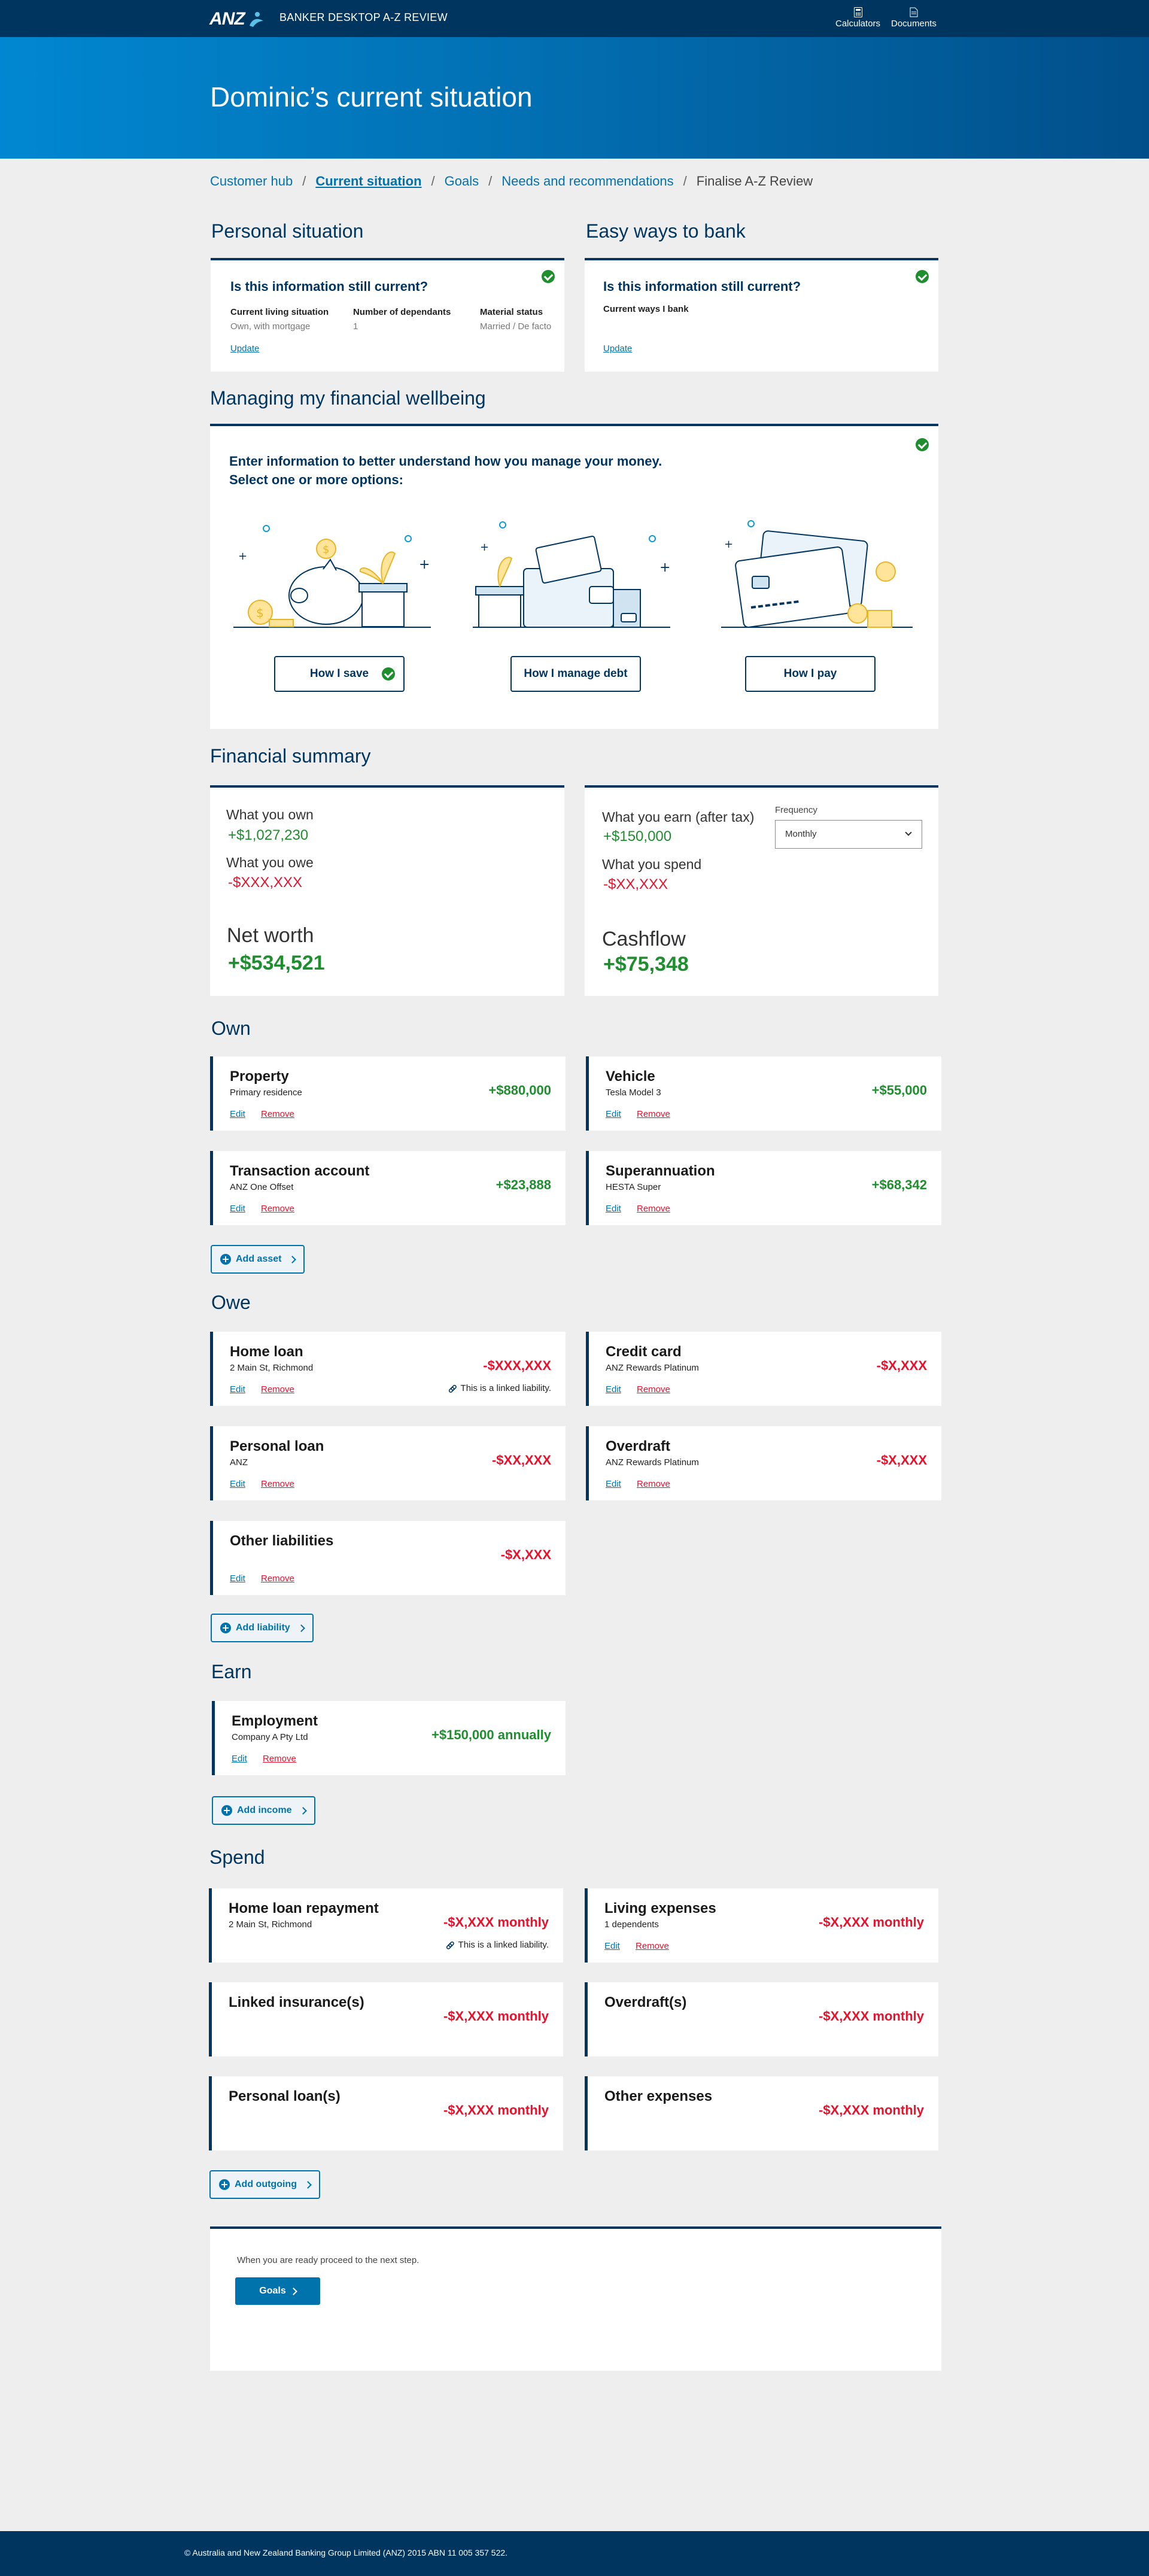  What do you see at coordinates (491, 1735) in the screenshot?
I see `item-amount: +$150,000 annually` at bounding box center [491, 1735].